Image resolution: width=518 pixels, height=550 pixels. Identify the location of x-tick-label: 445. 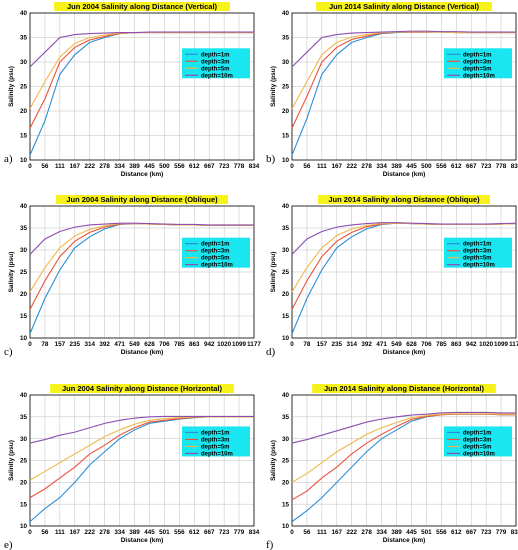
(149, 532).